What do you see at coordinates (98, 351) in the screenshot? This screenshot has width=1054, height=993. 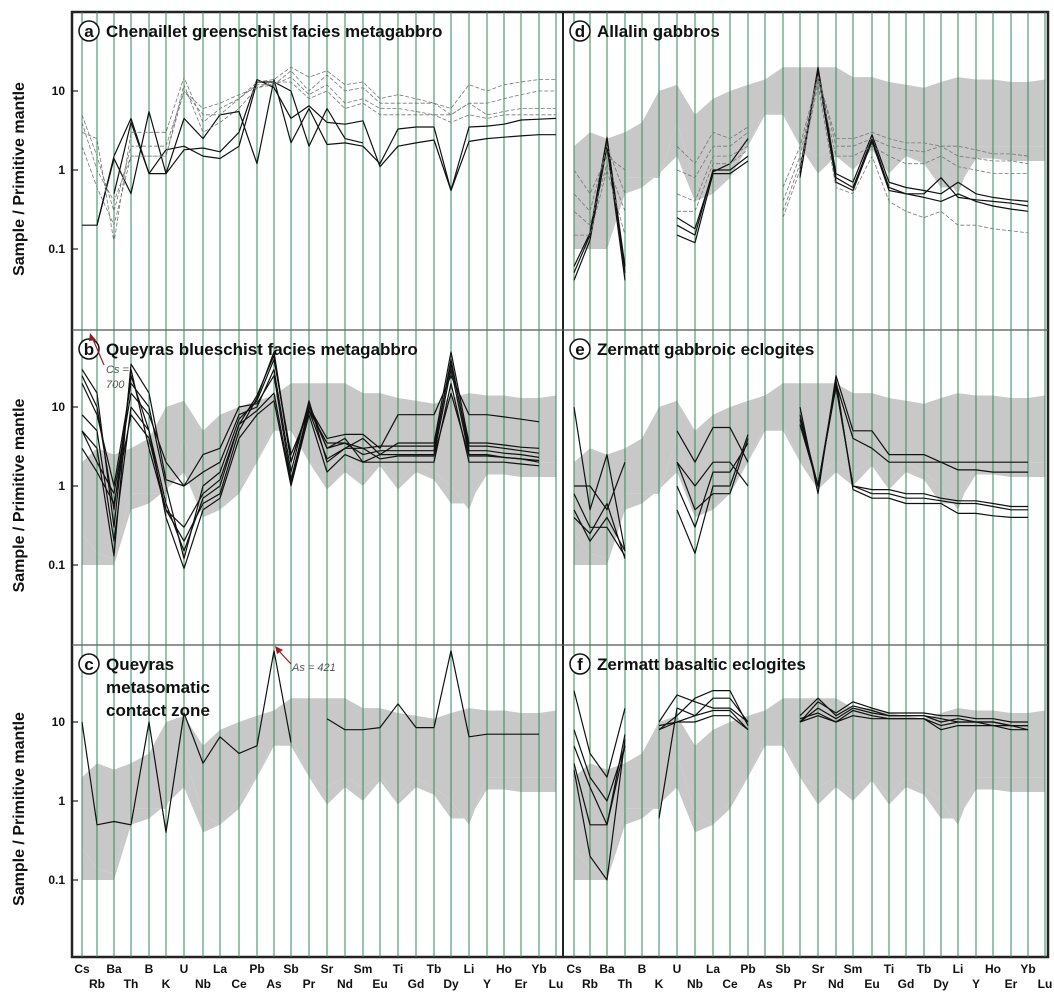 I see `annotation-arrow` at bounding box center [98, 351].